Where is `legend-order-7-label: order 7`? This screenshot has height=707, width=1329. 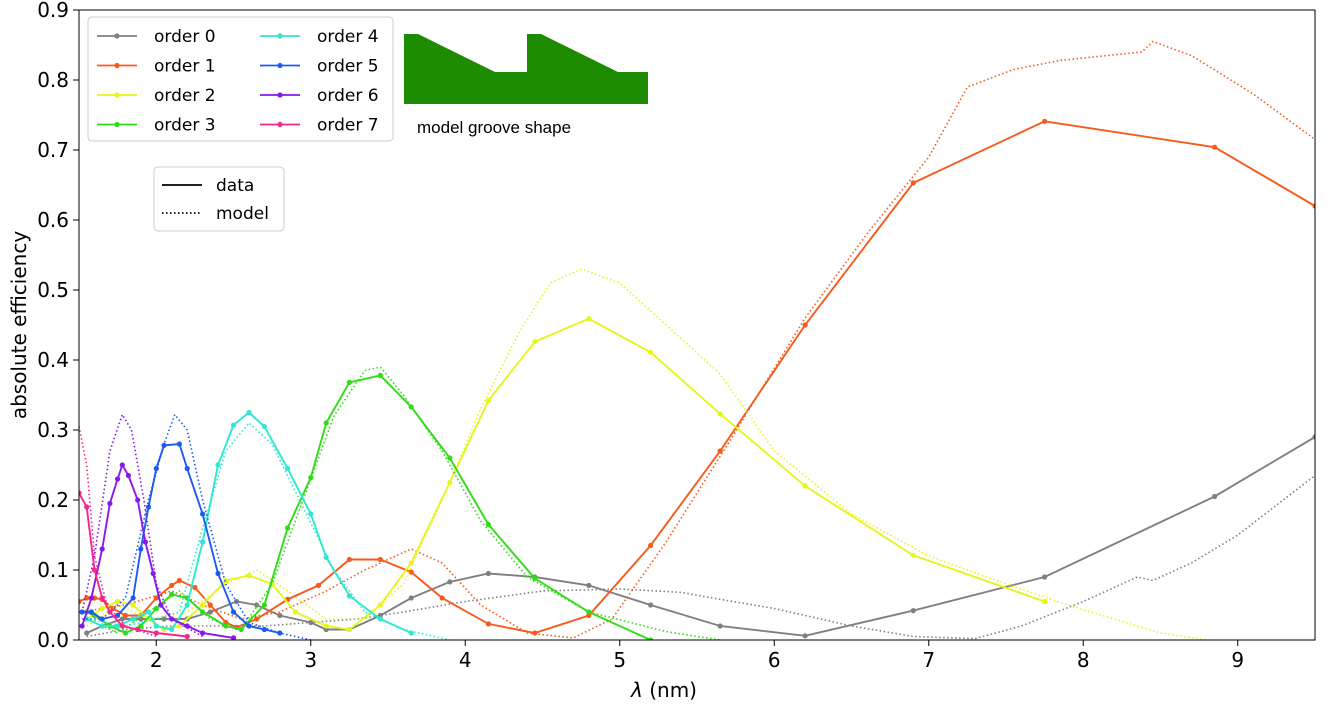
legend-order-7-label: order 7 is located at coordinates (348, 126).